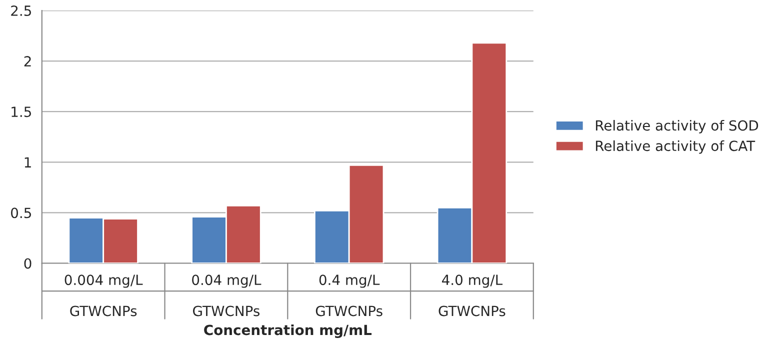  What do you see at coordinates (21, 213) in the screenshot?
I see `y-tick-label: 0.5` at bounding box center [21, 213].